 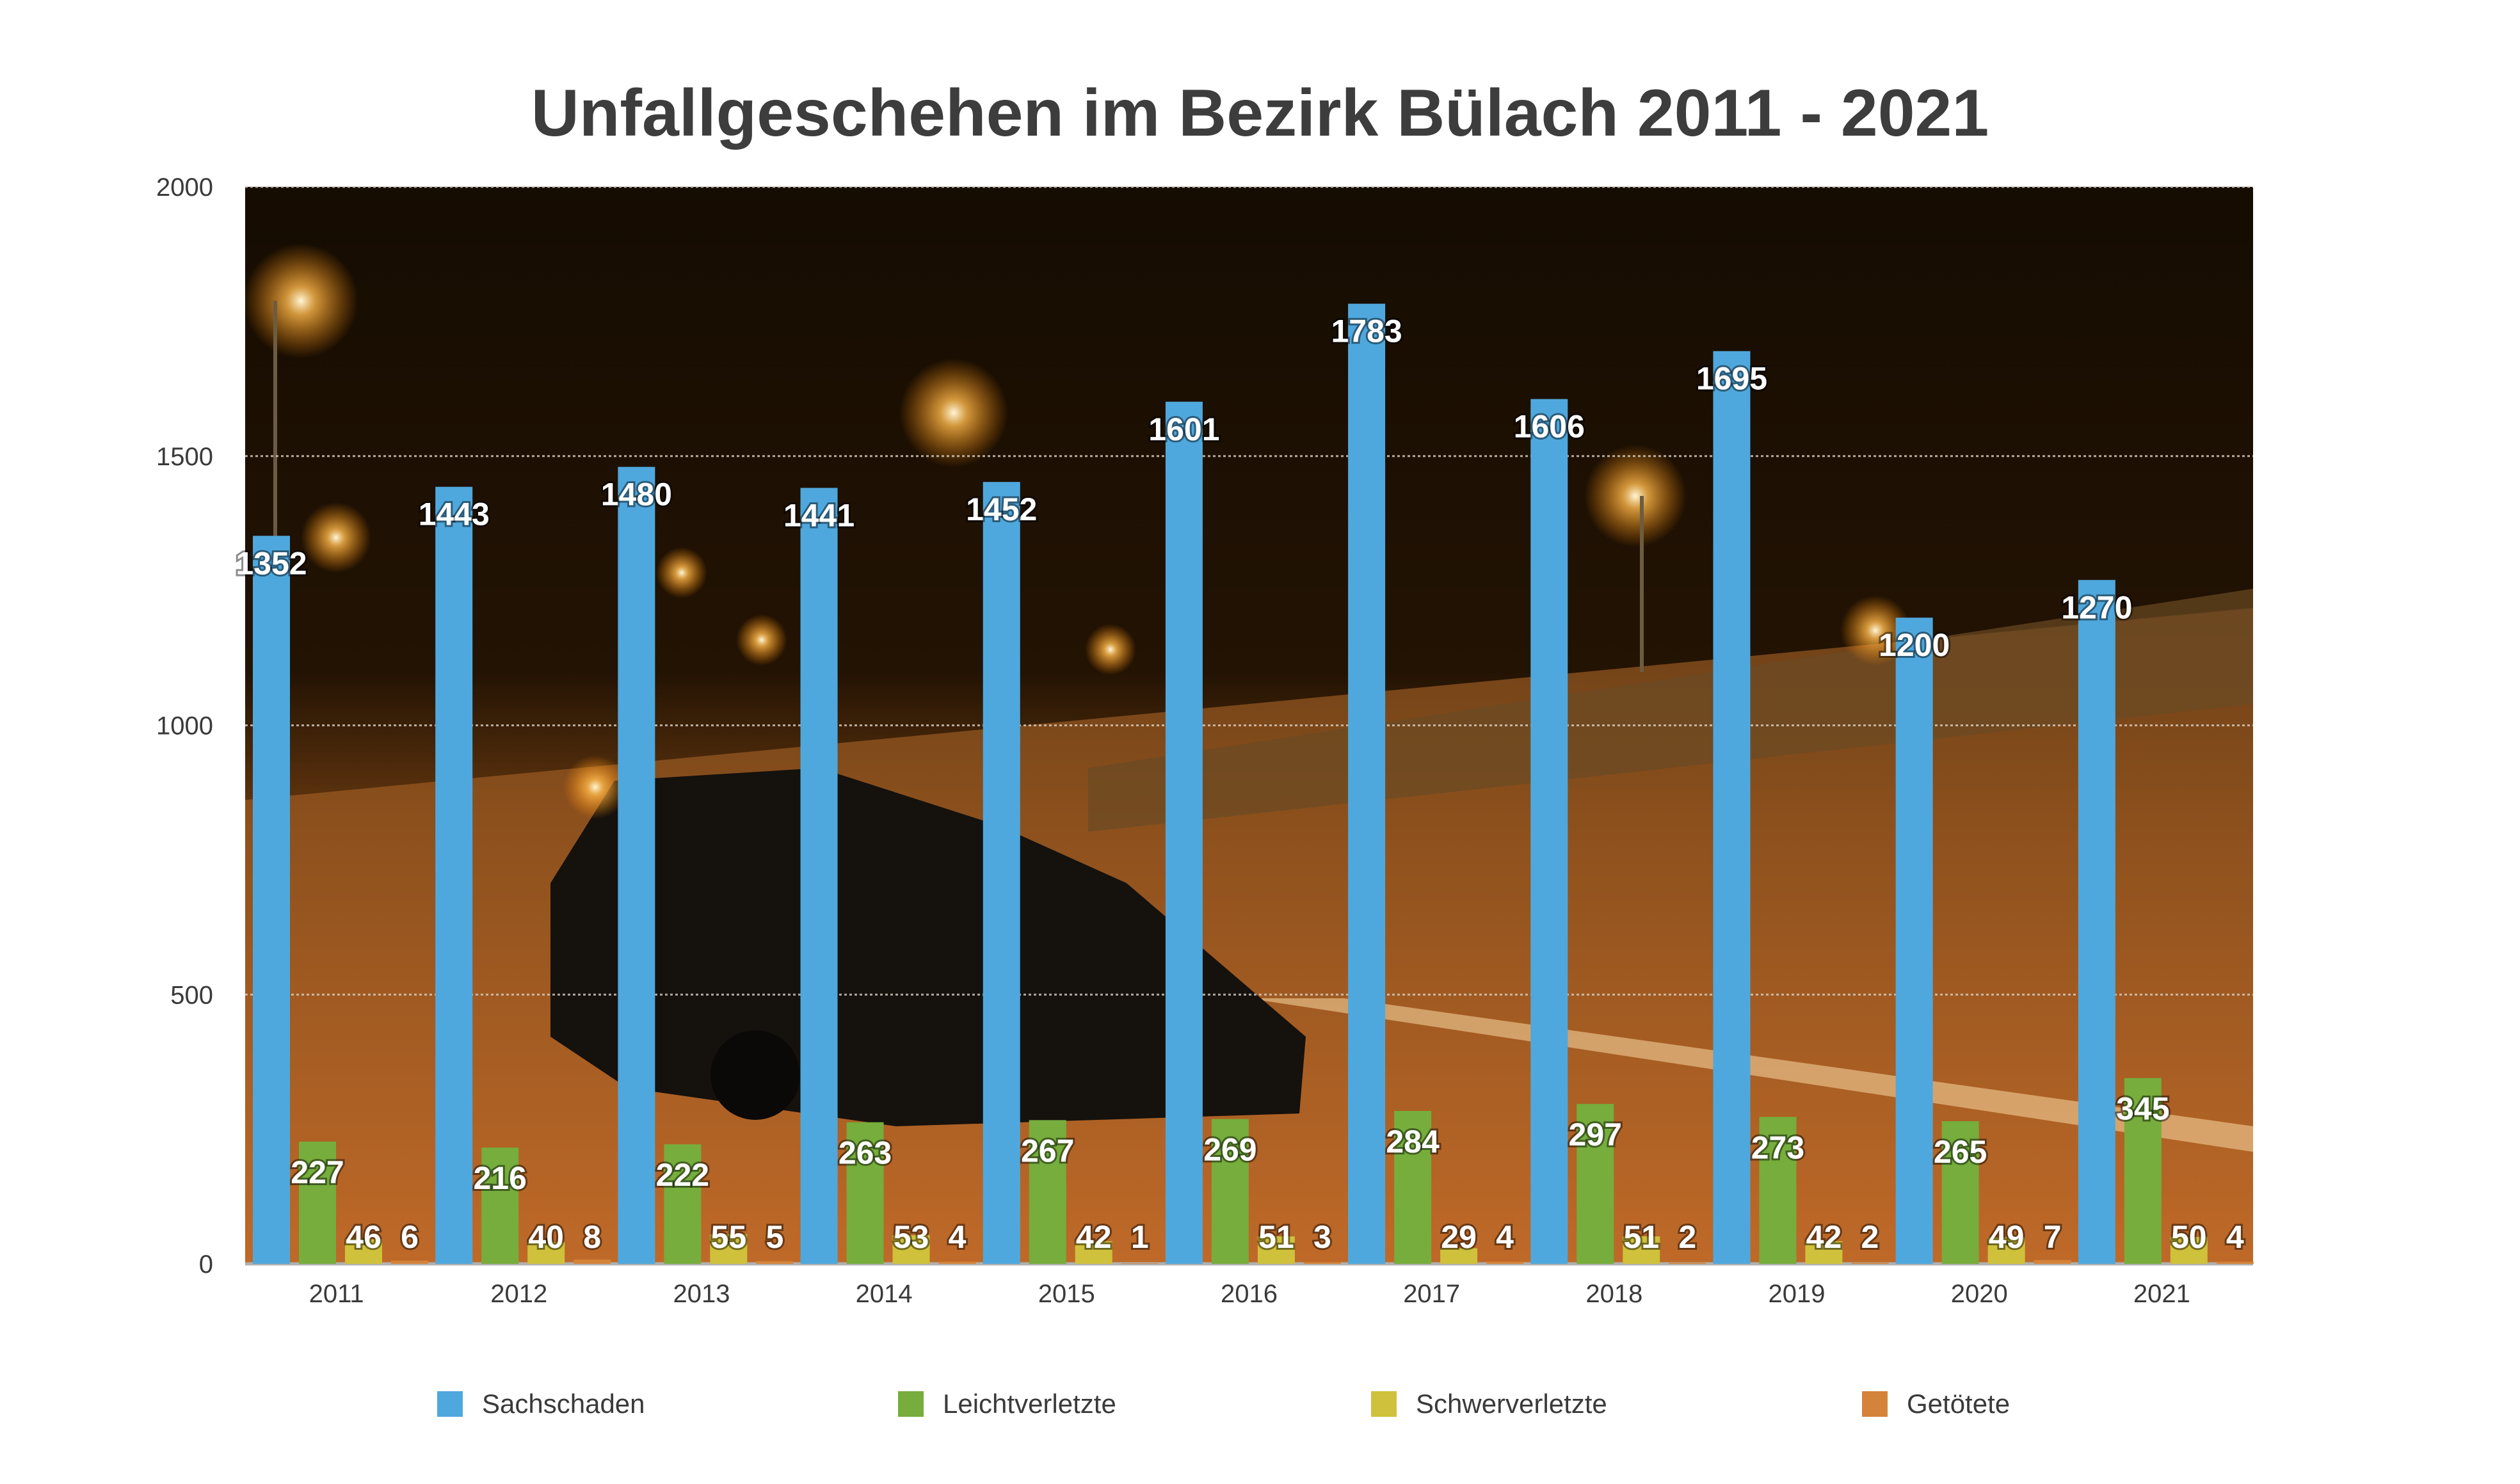 I want to click on bar-leichtverletzte-2020, so click(x=1960, y=1192).